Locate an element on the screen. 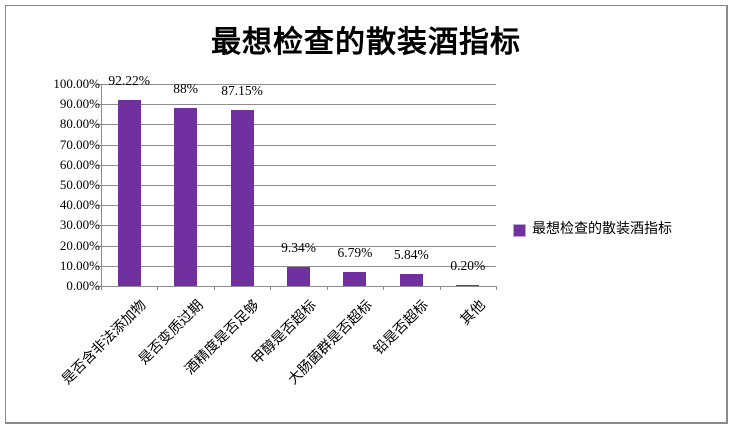 The width and height of the screenshot is (738, 432). x-axis-label: 是否含非法添加物 is located at coordinates (105, 343).